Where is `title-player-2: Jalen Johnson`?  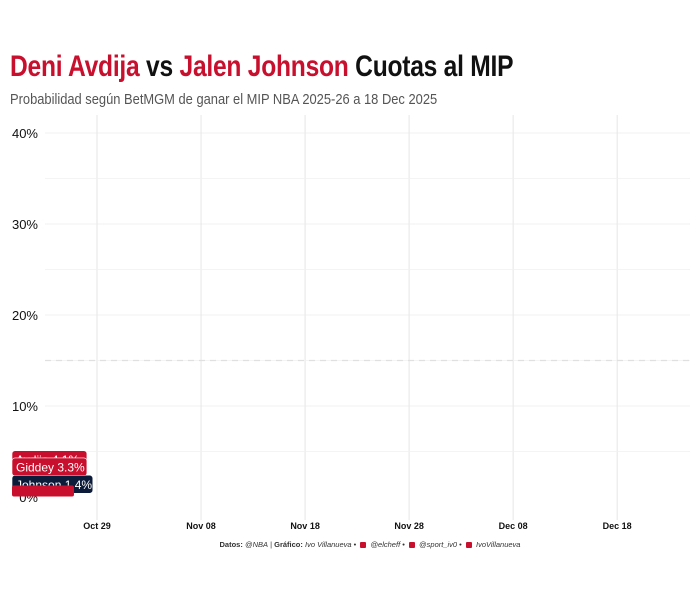
title-player-2: Jalen Johnson is located at coordinates (264, 66).